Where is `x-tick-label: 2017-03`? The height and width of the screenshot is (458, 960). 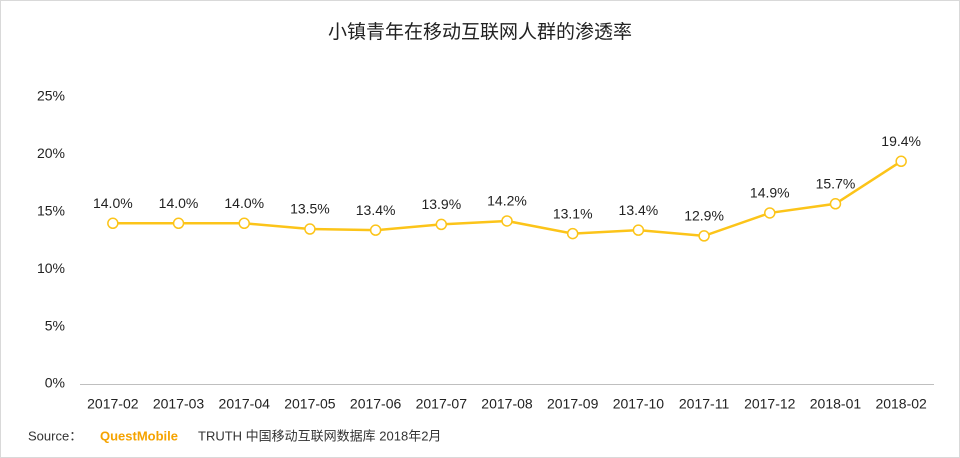
x-tick-label: 2017-03 is located at coordinates (179, 404).